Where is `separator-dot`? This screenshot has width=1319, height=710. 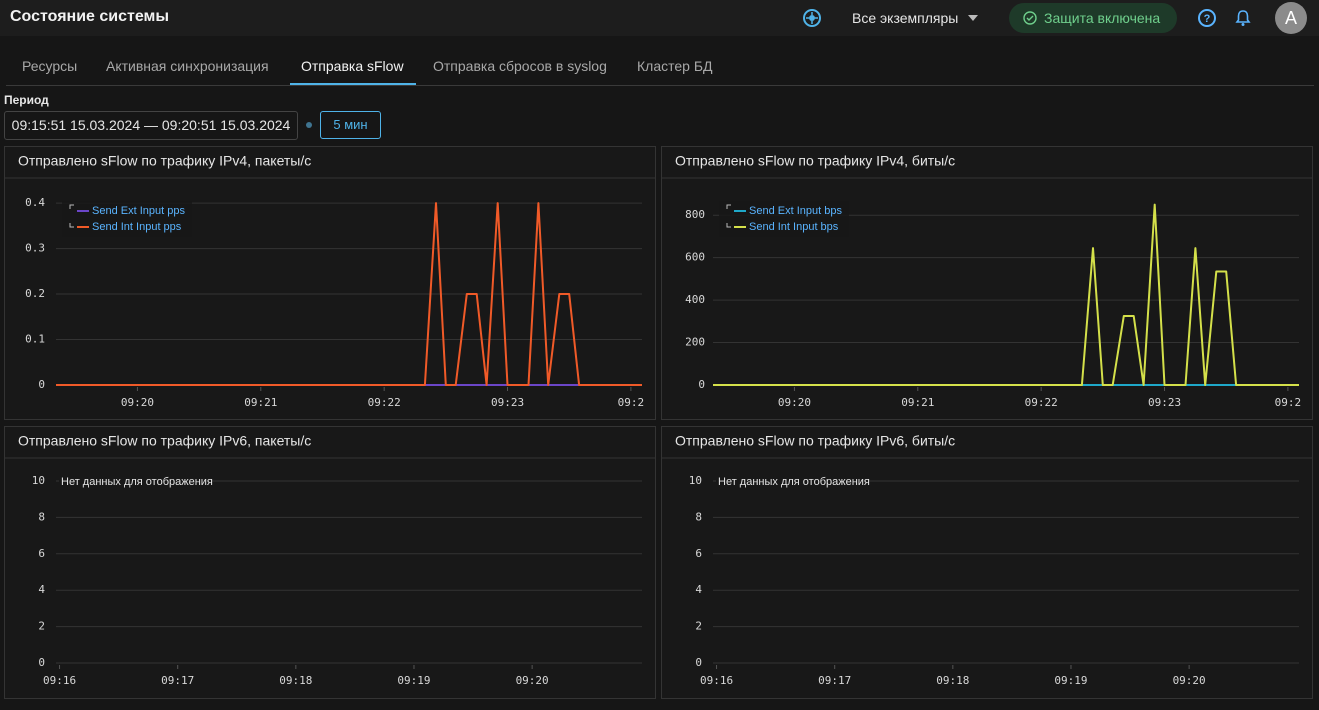 separator-dot is located at coordinates (309, 125).